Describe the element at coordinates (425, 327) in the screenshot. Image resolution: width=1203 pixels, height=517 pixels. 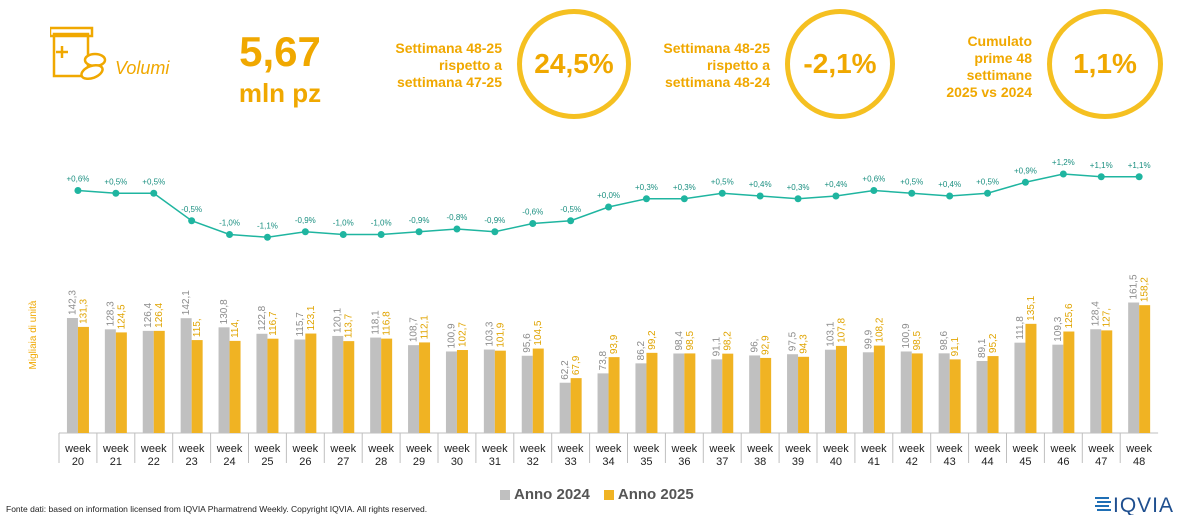
I see `bar-2025-label: 112,1` at that location.